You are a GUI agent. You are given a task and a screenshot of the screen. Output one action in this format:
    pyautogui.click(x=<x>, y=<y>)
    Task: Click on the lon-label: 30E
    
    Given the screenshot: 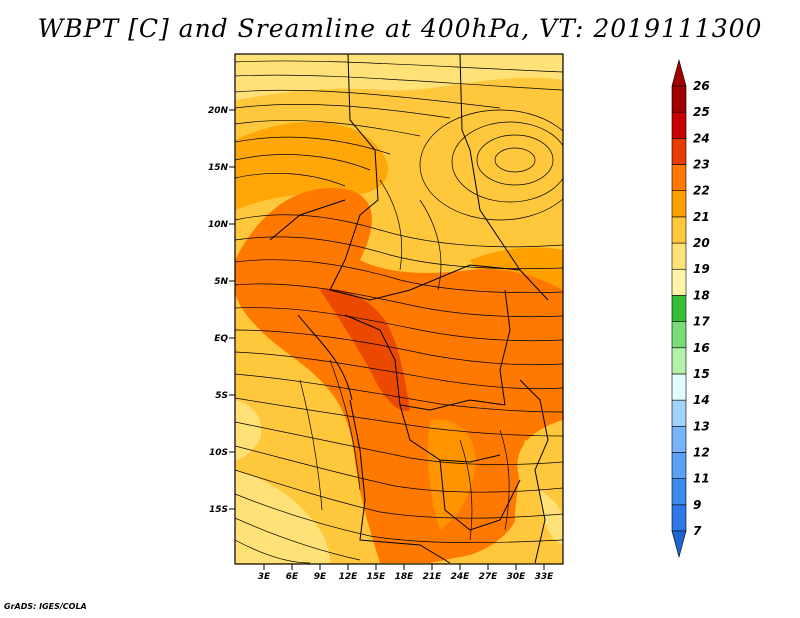 What is the action you would take?
    pyautogui.click(x=517, y=577)
    